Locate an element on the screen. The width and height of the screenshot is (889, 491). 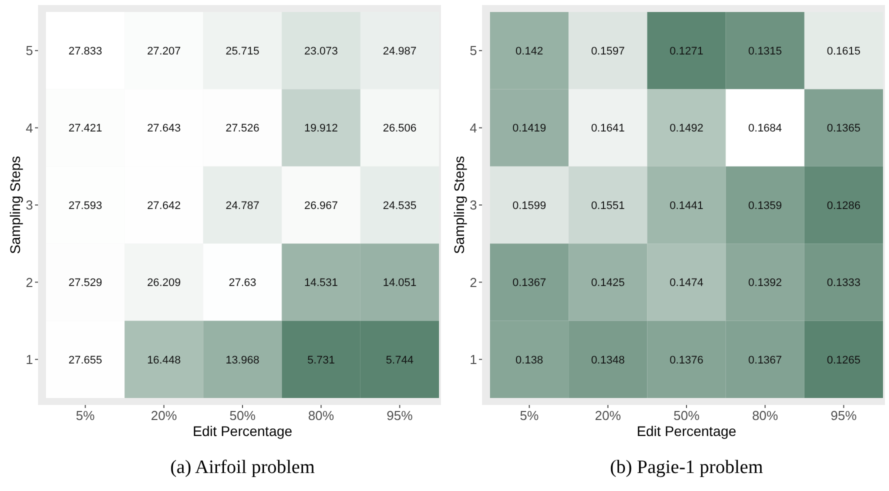
data-label: 0.1265 is located at coordinates (843, 360).